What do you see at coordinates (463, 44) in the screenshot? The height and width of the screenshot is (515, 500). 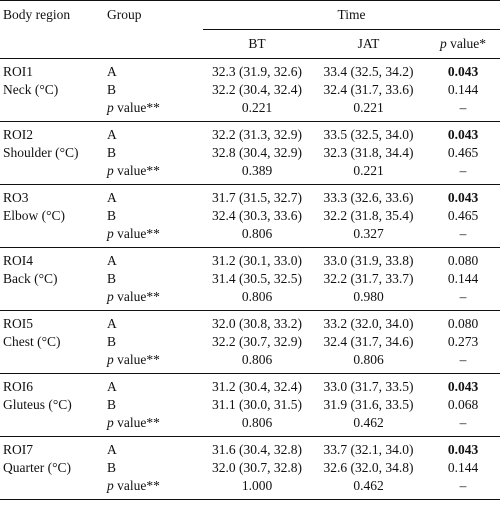 I see `header-p-value: p value*` at bounding box center [463, 44].